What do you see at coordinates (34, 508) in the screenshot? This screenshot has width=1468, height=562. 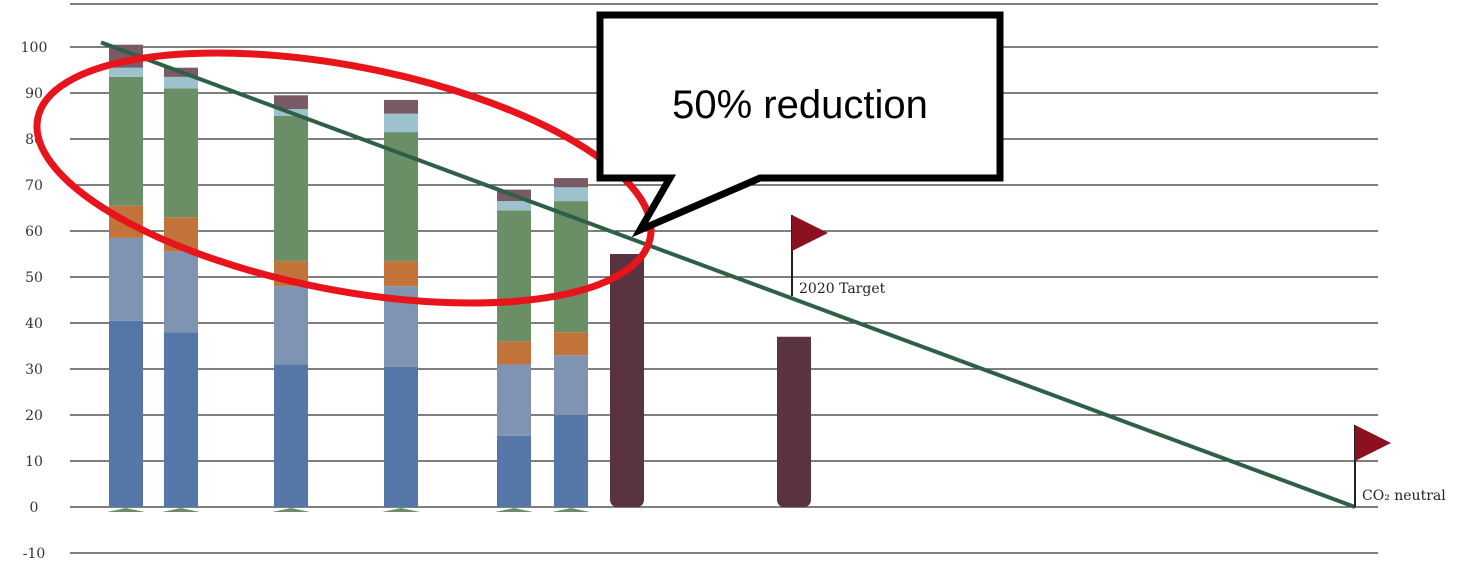 I see `y-tick-label: 0` at bounding box center [34, 508].